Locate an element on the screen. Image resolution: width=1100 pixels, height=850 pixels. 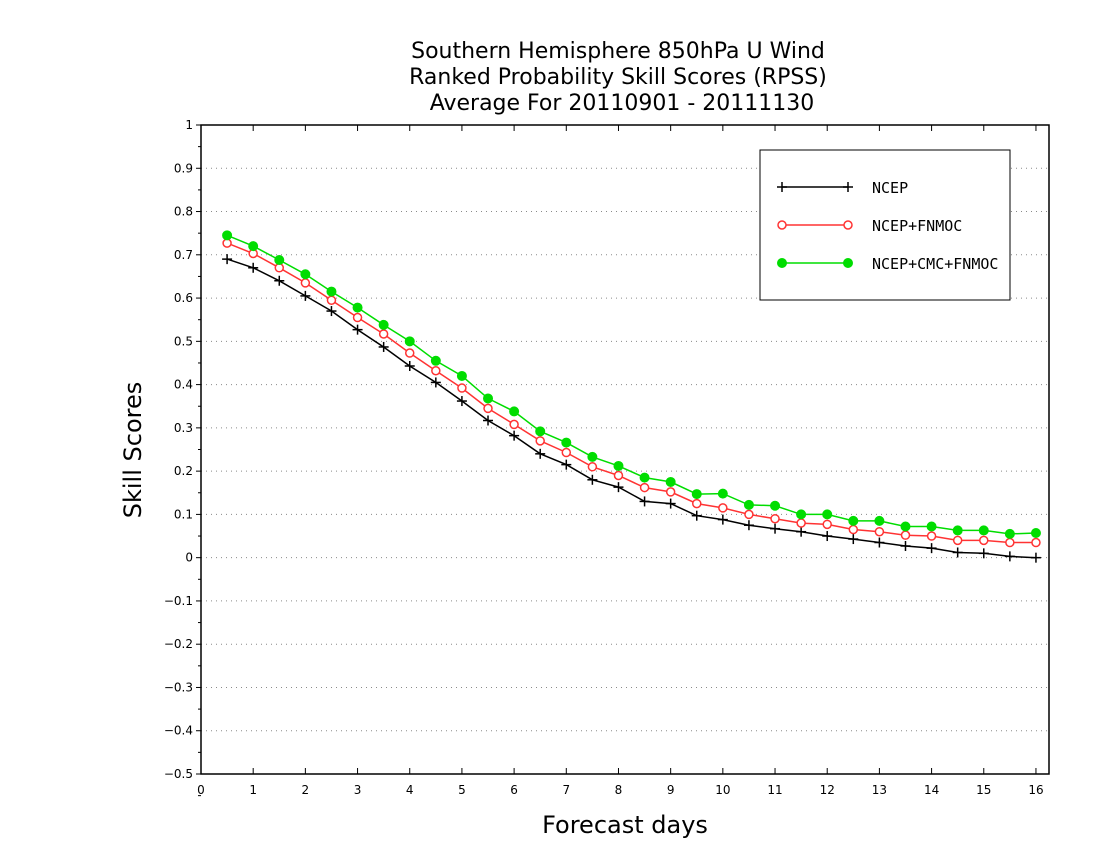
x-tick-label: 16 is located at coordinates (1035, 790).